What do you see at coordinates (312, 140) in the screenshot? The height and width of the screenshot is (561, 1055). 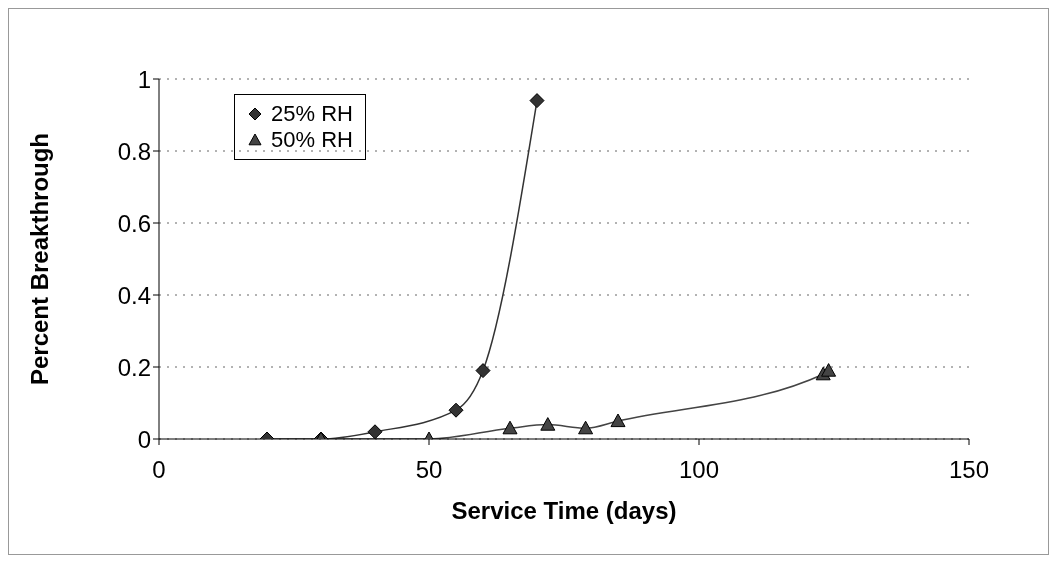 I see `legend-label: 50% RH` at bounding box center [312, 140].